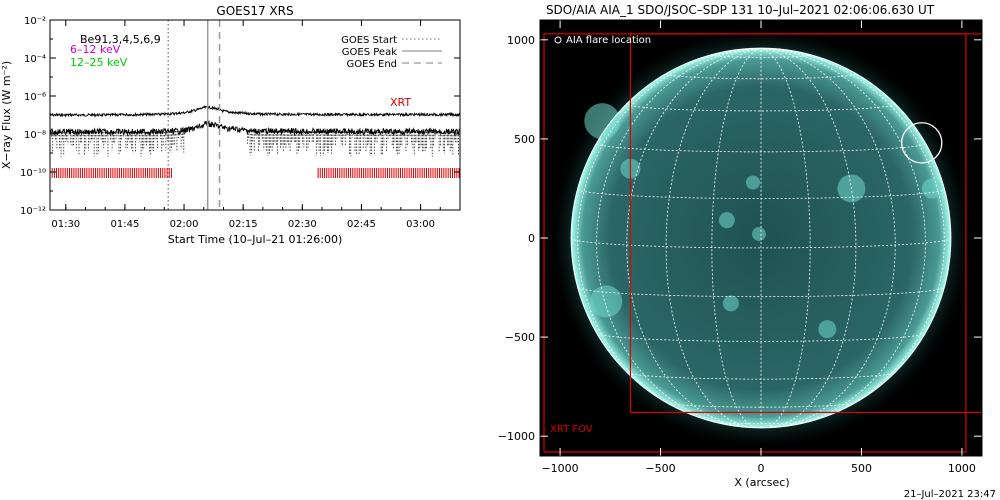 This screenshot has width=1000, height=500. What do you see at coordinates (761, 468) in the screenshot?
I see `x-tick-label: 0` at bounding box center [761, 468].